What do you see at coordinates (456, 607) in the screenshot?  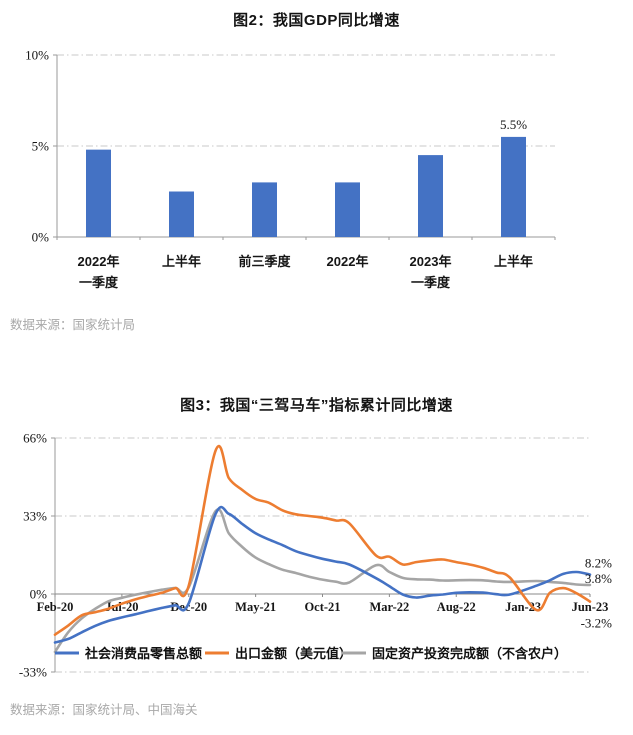 I see `line-xtick-label: Aug-22` at bounding box center [456, 607].